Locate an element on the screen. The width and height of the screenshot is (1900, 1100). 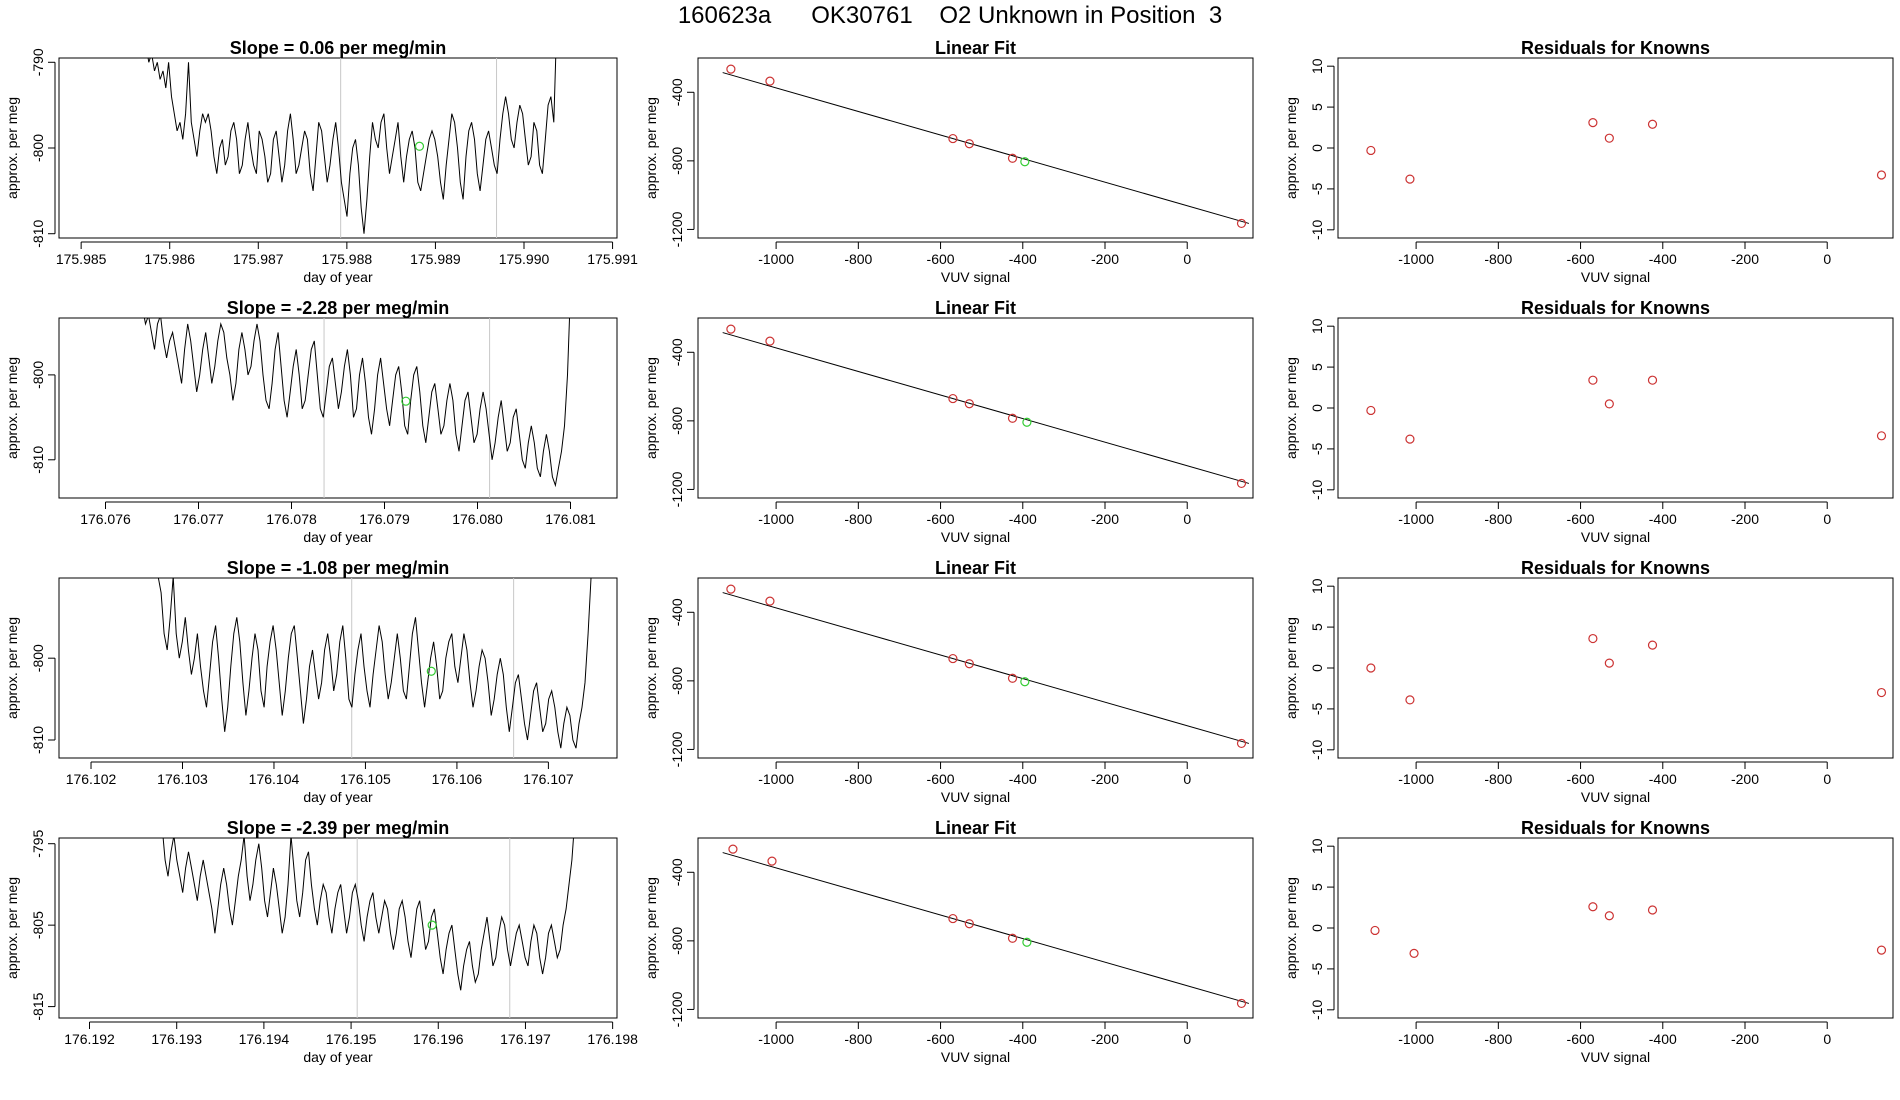
x-tick-label: 176.104 is located at coordinates (274, 779).